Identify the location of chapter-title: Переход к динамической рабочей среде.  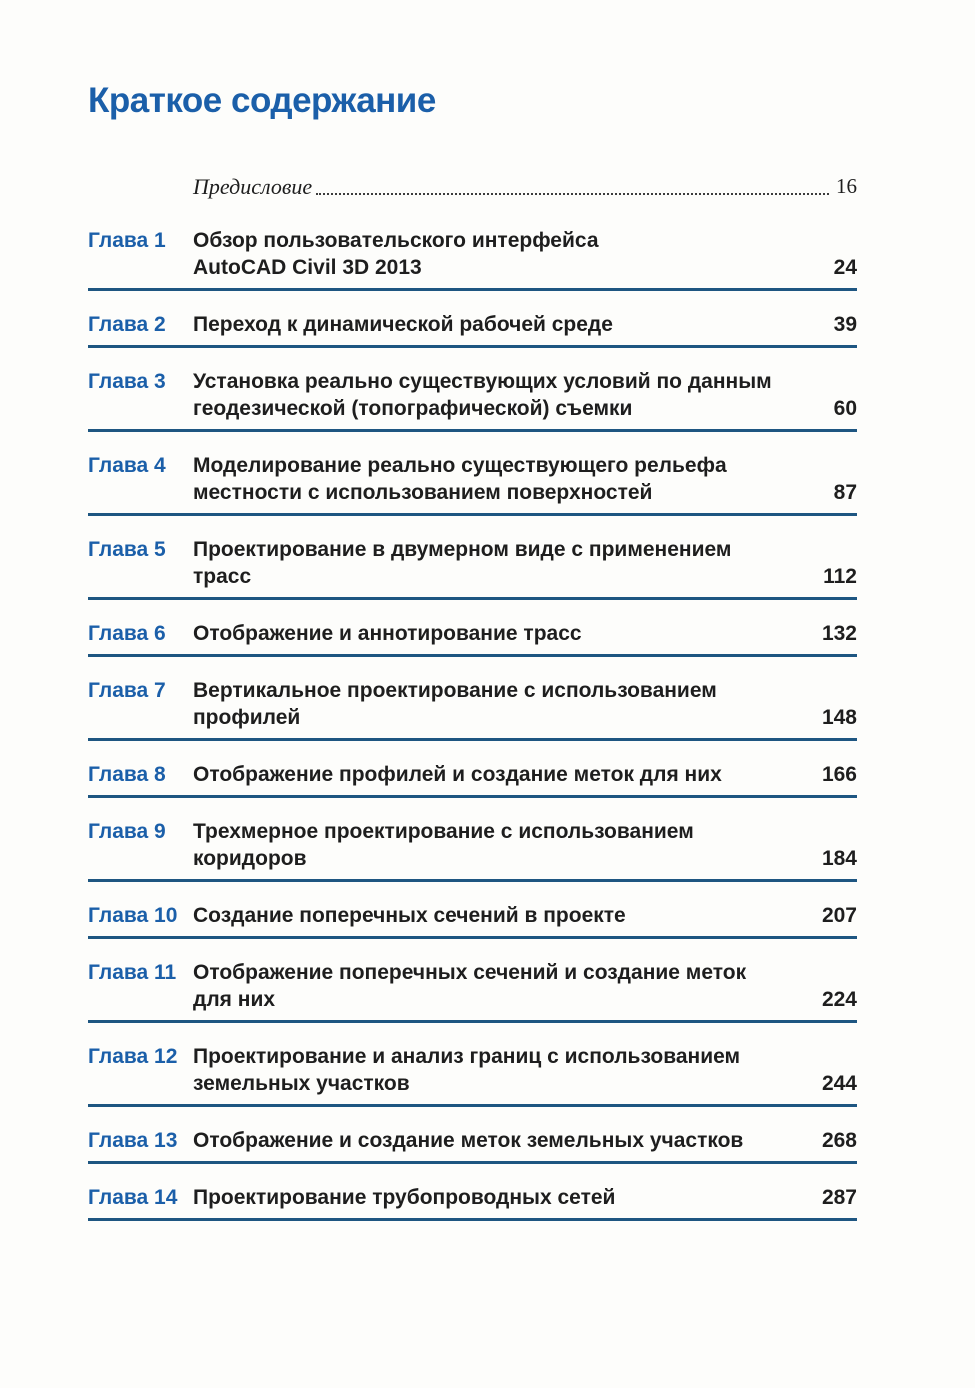
(403, 324).